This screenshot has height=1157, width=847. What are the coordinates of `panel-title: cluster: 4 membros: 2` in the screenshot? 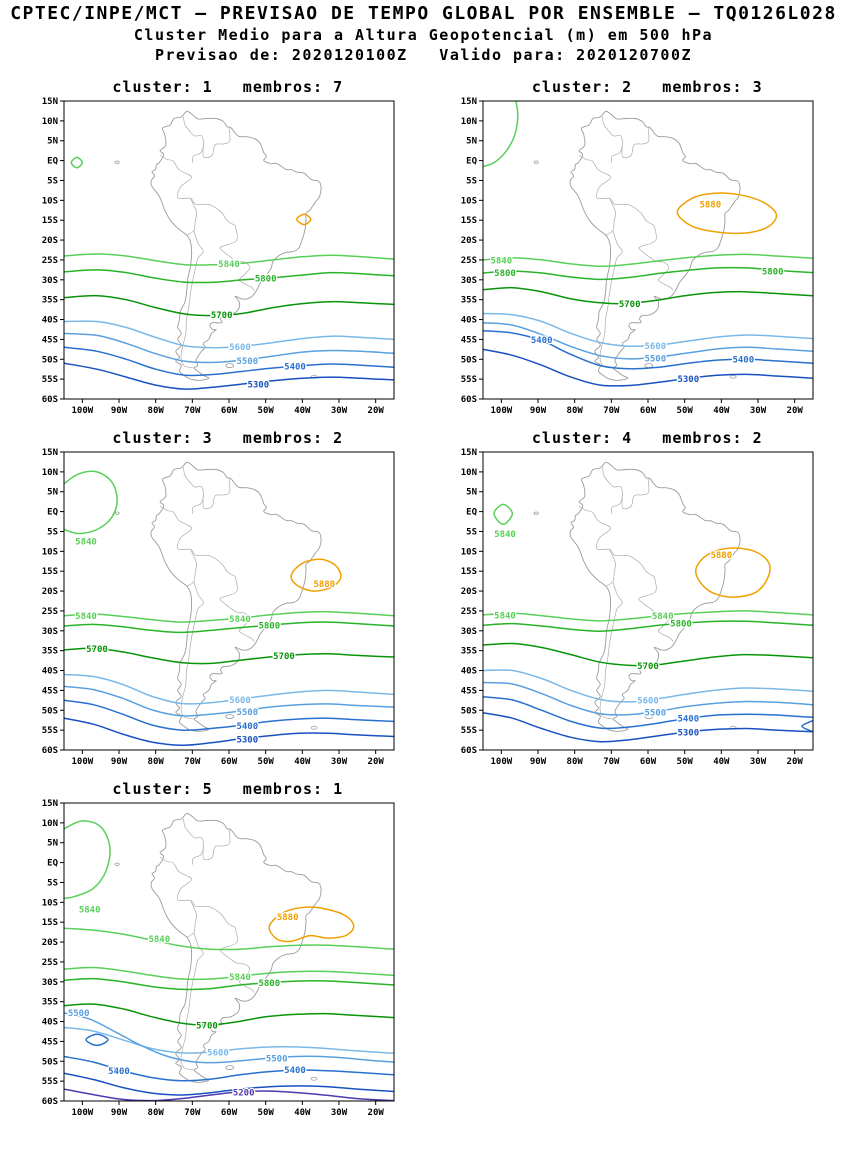 It's located at (647, 438).